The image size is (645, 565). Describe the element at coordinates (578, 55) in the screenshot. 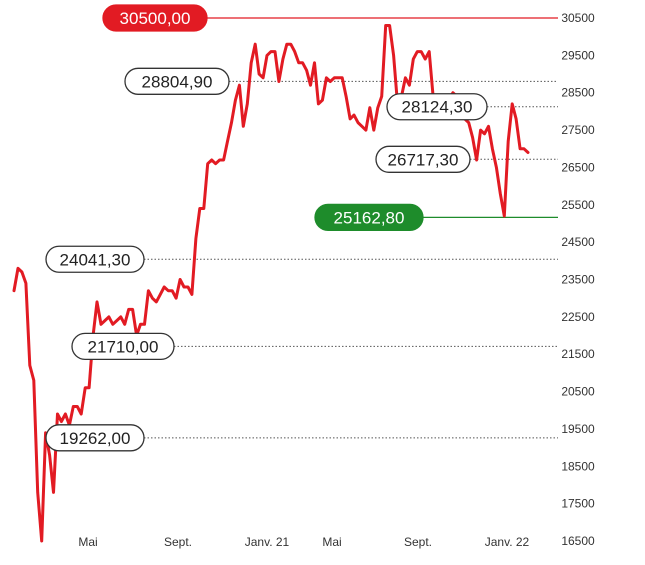

I see `y-tick-label: 29500` at that location.